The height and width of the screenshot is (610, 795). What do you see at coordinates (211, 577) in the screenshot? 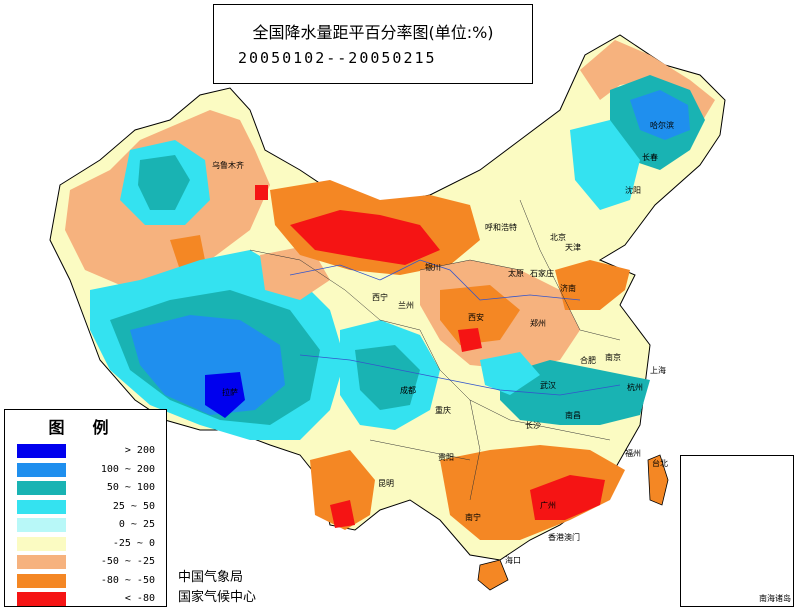
I see `agency-cma: 中国气象局` at bounding box center [211, 577].